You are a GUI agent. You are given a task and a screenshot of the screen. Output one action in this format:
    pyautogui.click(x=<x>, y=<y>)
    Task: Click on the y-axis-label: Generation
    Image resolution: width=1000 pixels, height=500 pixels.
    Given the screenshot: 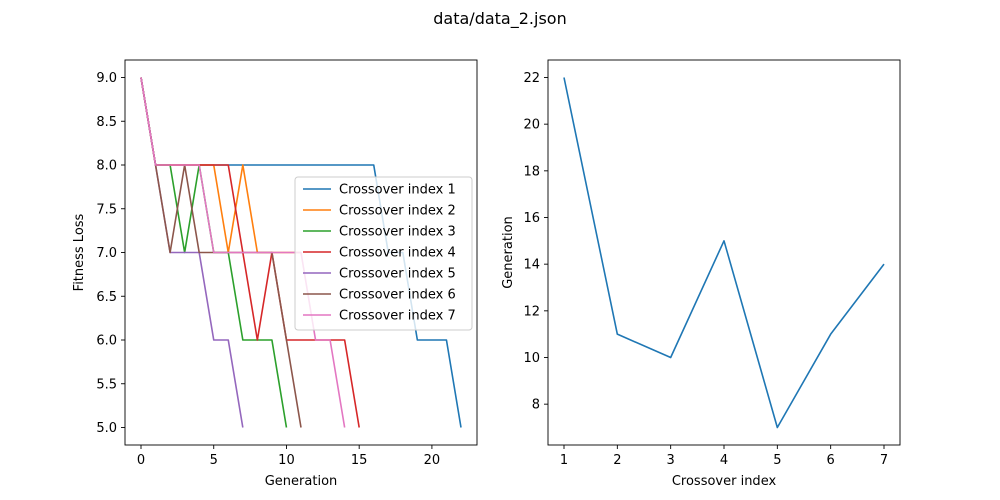 What is the action you would take?
    pyautogui.click(x=508, y=252)
    